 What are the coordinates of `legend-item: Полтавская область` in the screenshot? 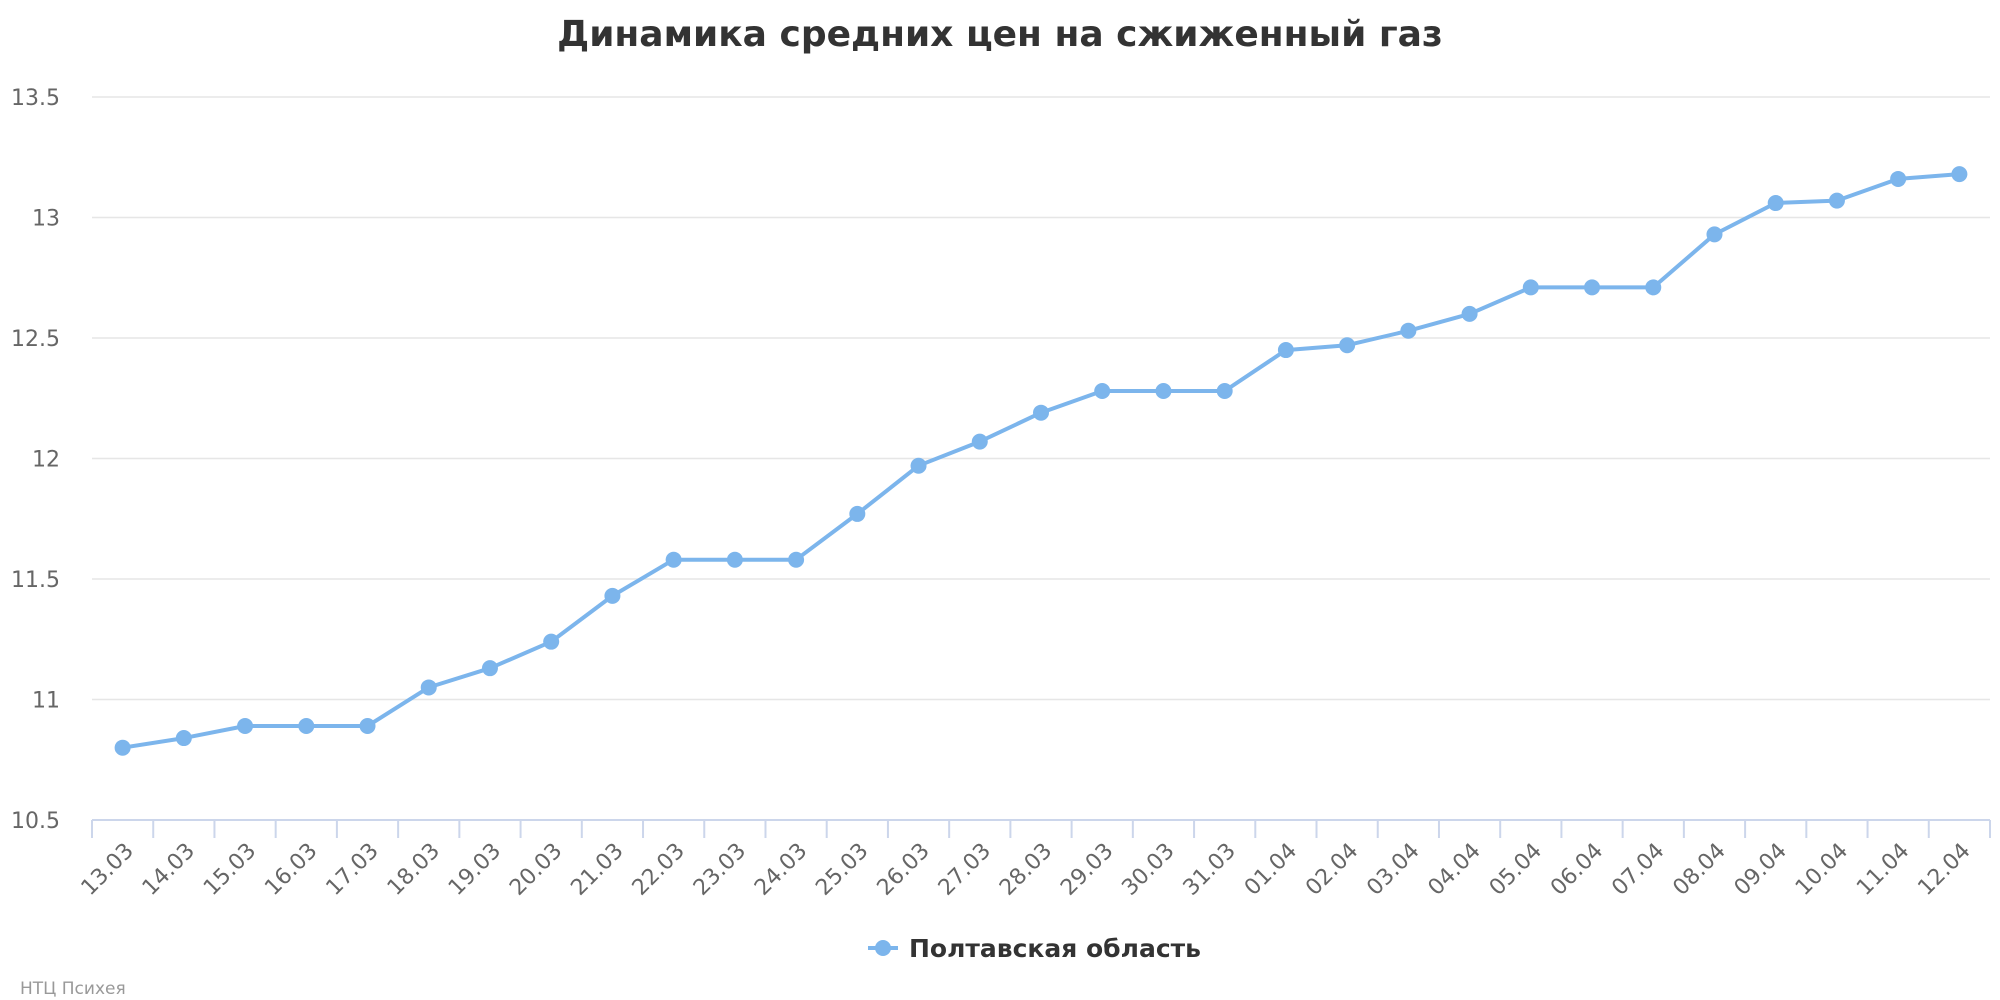 It's located at (1034, 948).